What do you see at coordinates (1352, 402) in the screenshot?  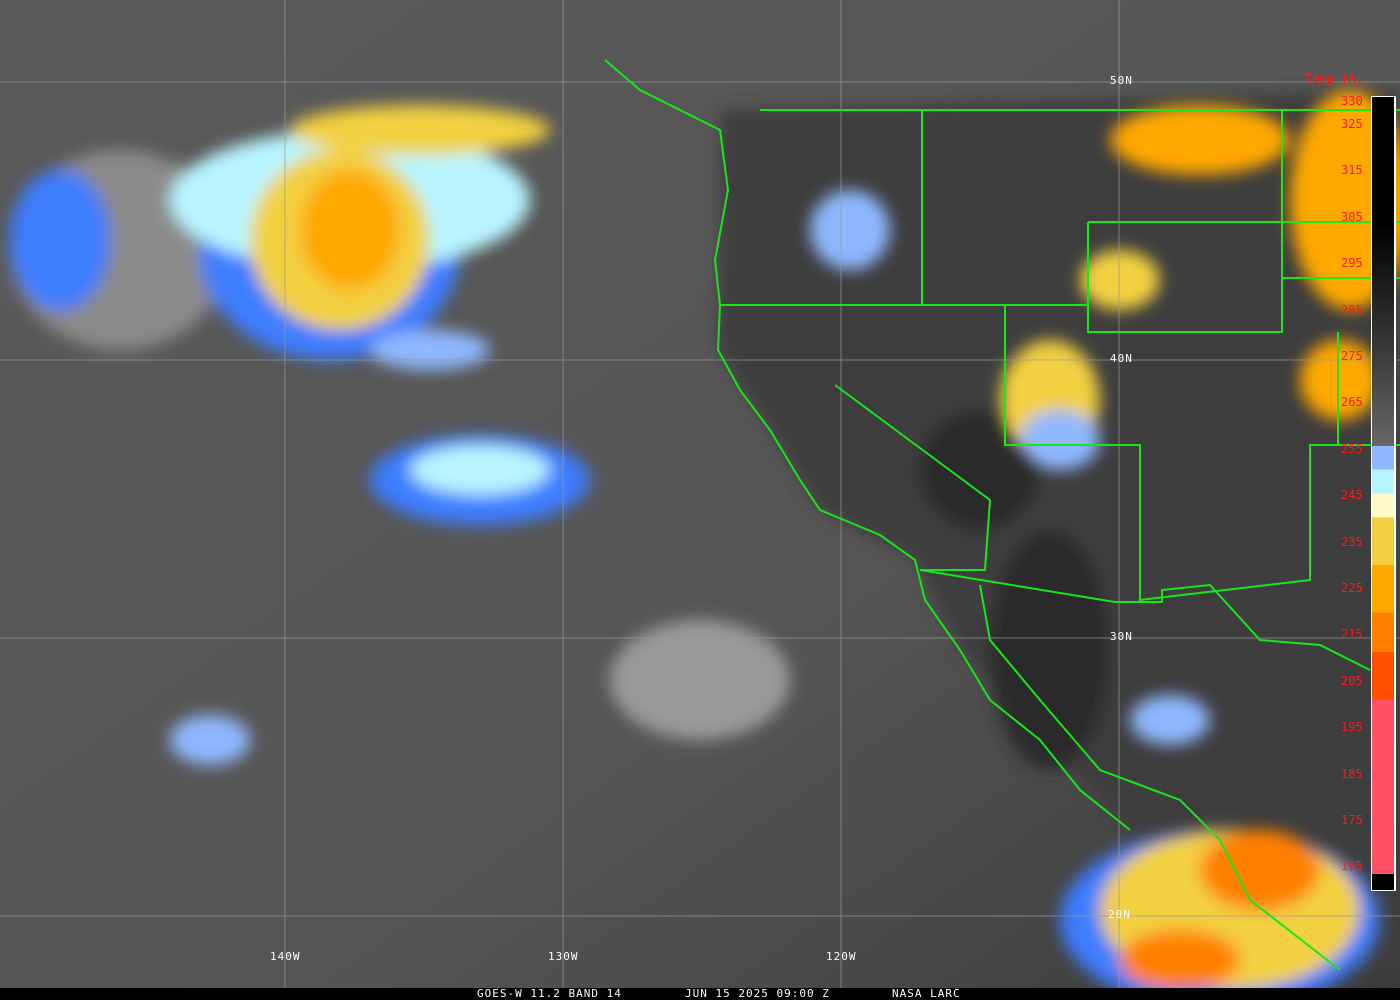 I see `legend-tick: 265` at bounding box center [1352, 402].